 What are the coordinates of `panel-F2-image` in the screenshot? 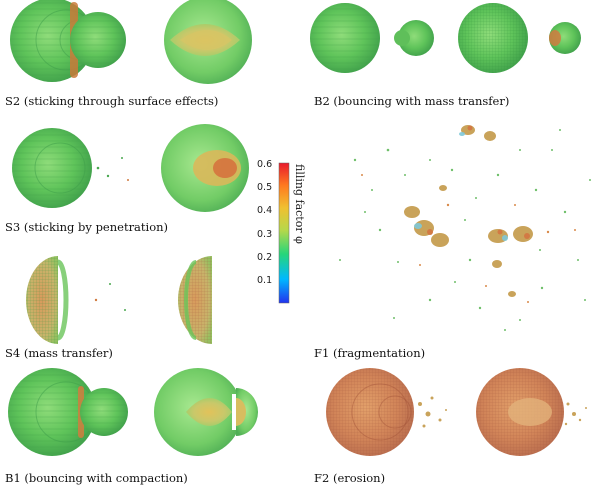 It's located at (456, 412).